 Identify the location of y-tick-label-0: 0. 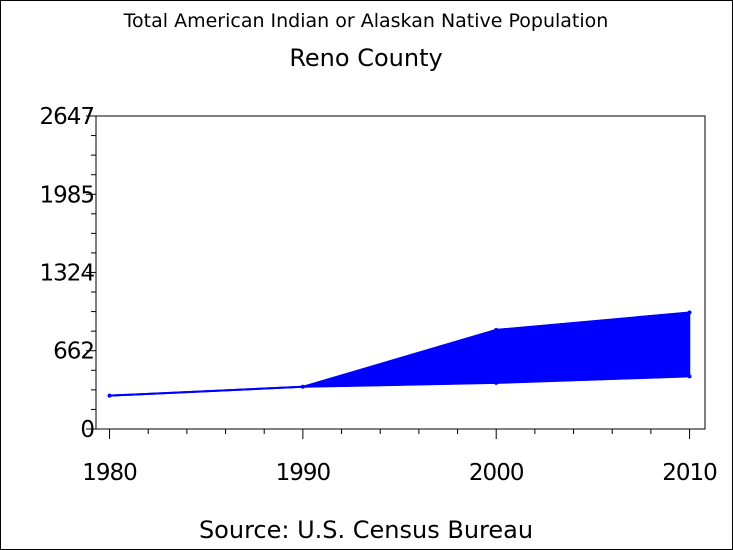
(87, 430).